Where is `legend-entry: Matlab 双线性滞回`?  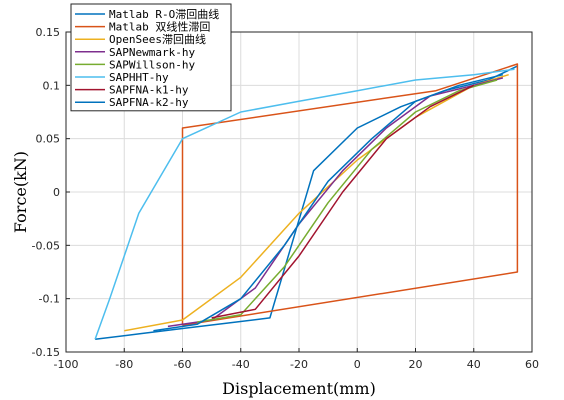
legend-entry: Matlab 双线性滞回 is located at coordinates (159, 27).